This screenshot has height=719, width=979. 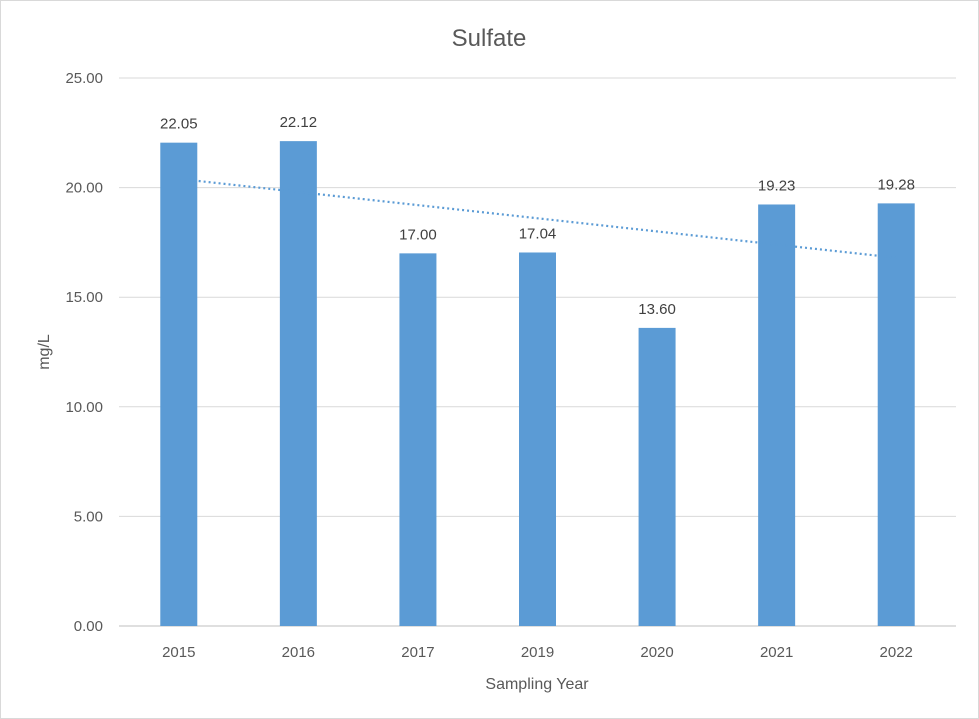 I want to click on data-label-2017: 17.00, so click(x=418, y=234).